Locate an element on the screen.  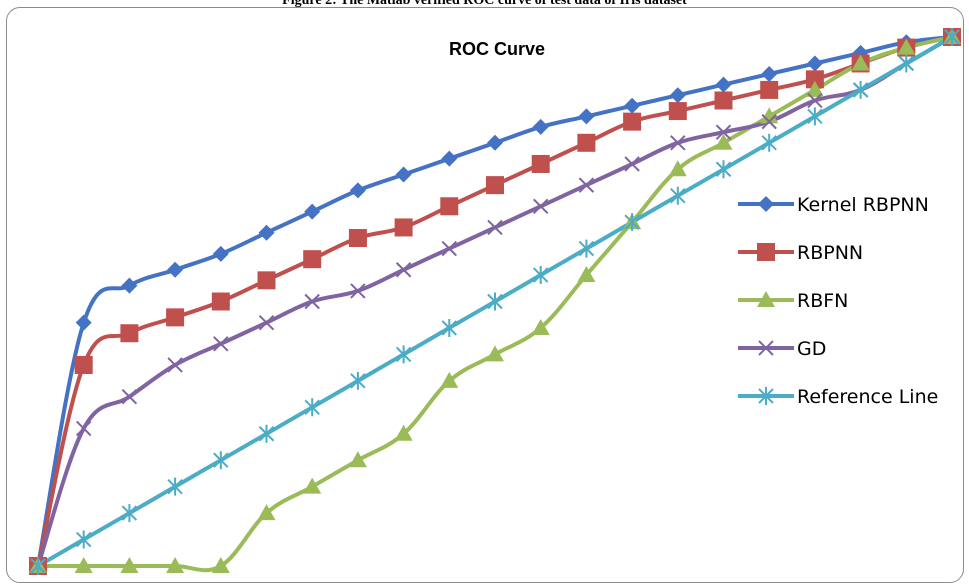
legend-item-gd: GD is located at coordinates (782, 349).